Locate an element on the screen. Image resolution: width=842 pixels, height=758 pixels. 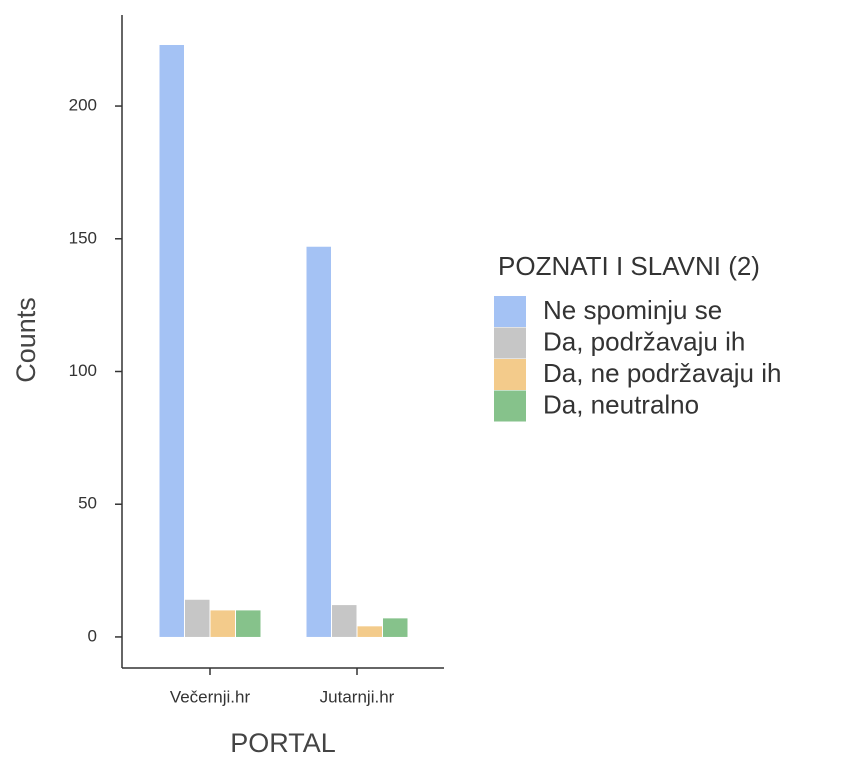
y-tick-label: 50 is located at coordinates (87, 503).